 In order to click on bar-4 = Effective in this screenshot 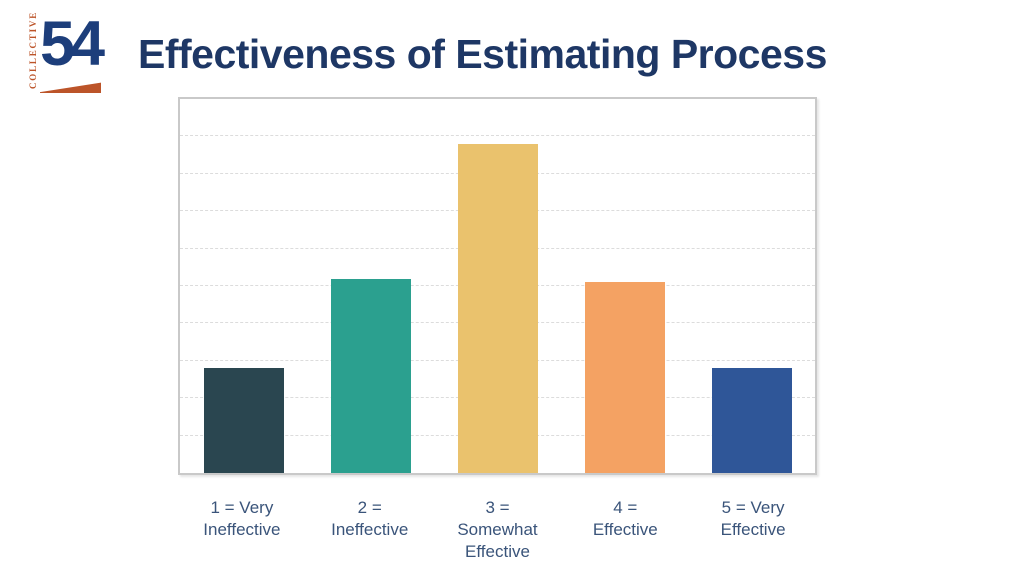, I will do `click(624, 377)`.